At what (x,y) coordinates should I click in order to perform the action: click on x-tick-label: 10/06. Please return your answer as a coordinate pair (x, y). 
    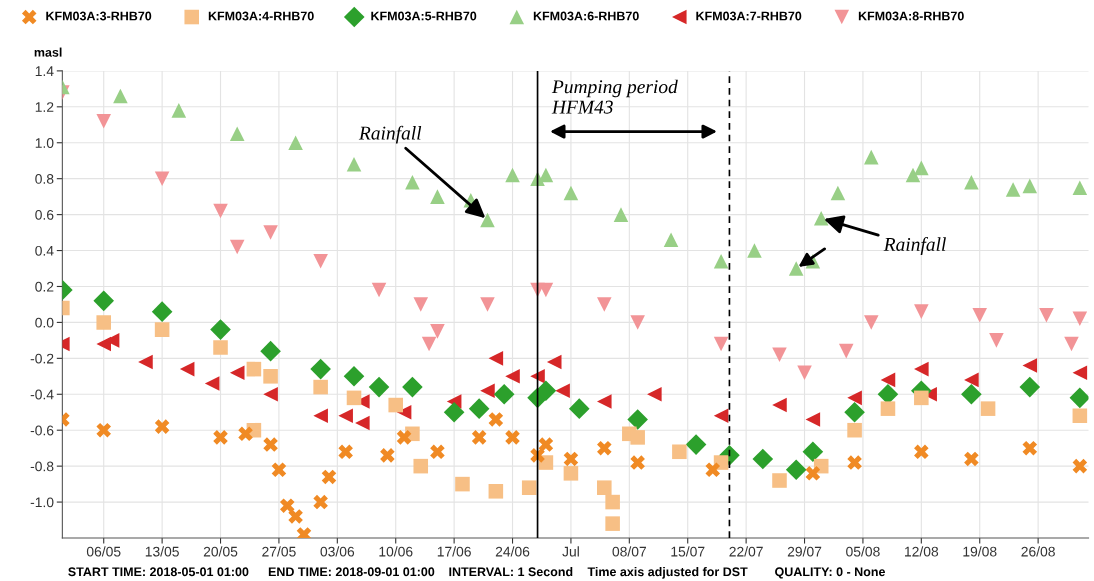
    Looking at the image, I should click on (396, 551).